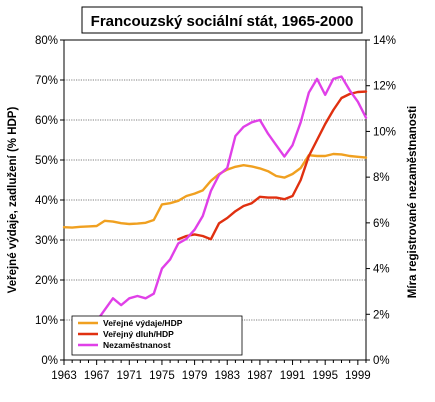  I want to click on y2-tick-label: 12%, so click(384, 87).